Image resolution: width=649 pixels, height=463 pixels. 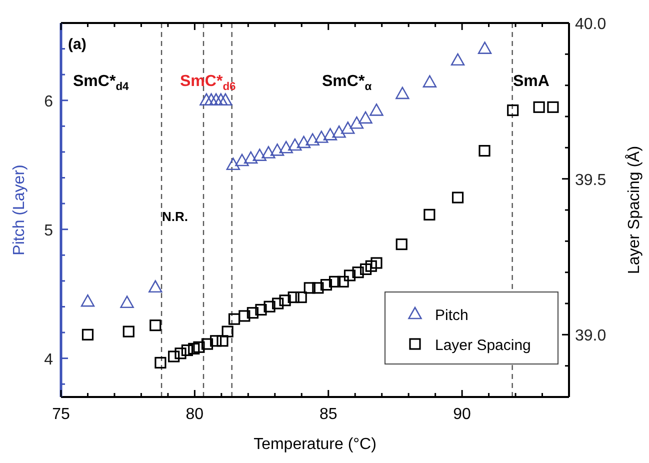 What do you see at coordinates (19, 210) in the screenshot?
I see `y-axis-title: Pitch (Layer)` at bounding box center [19, 210].